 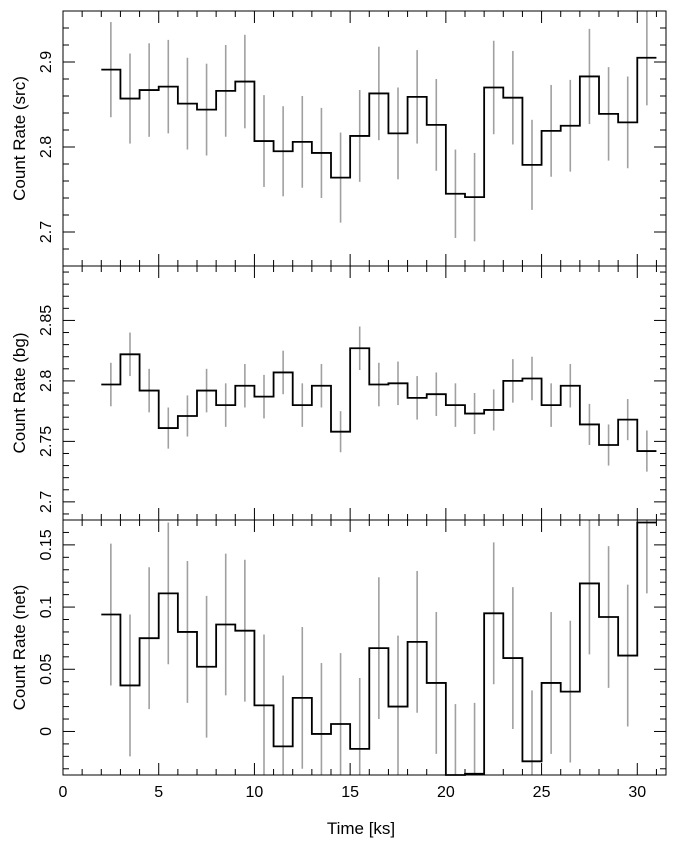 I want to click on y-tick-label: 2.75, so click(x=46, y=441).